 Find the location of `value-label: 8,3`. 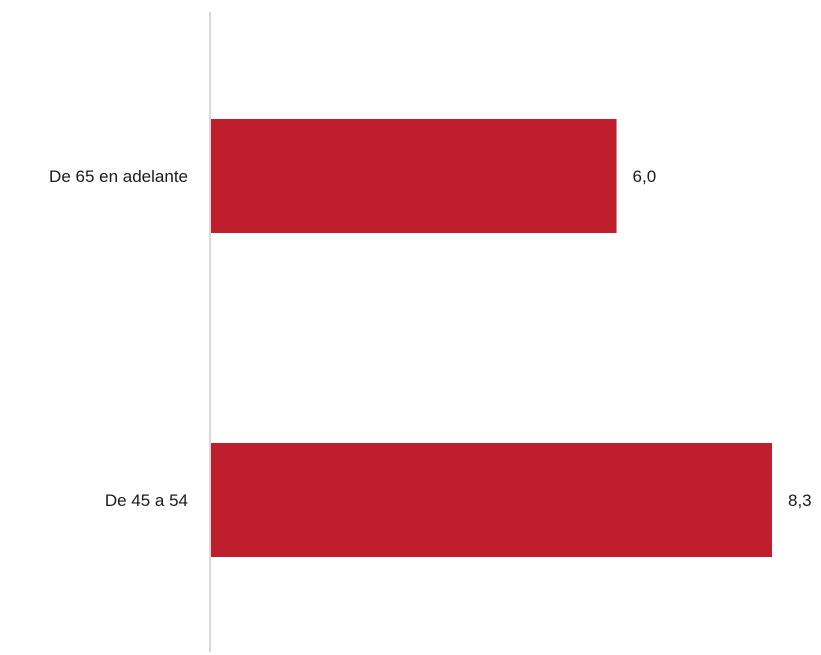

value-label: 8,3 is located at coordinates (800, 500).